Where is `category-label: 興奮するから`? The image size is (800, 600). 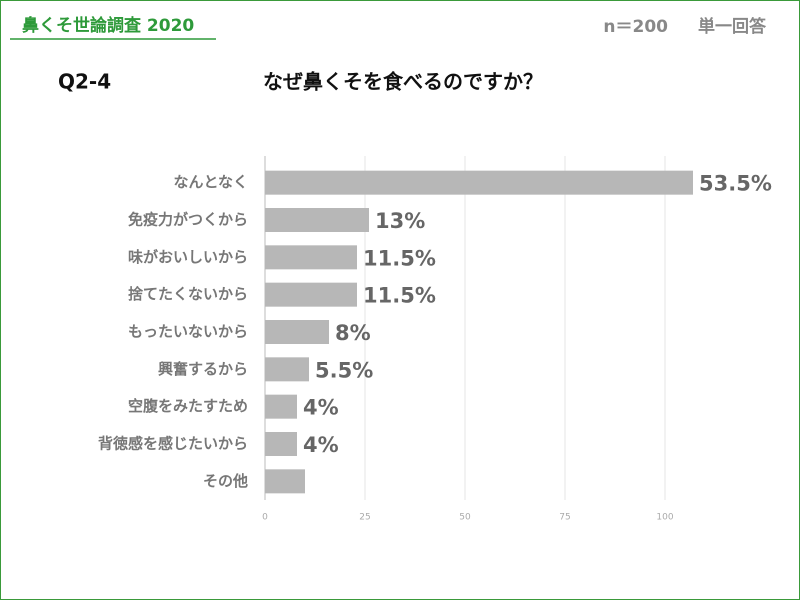 category-label: 興奮するから is located at coordinates (203, 369).